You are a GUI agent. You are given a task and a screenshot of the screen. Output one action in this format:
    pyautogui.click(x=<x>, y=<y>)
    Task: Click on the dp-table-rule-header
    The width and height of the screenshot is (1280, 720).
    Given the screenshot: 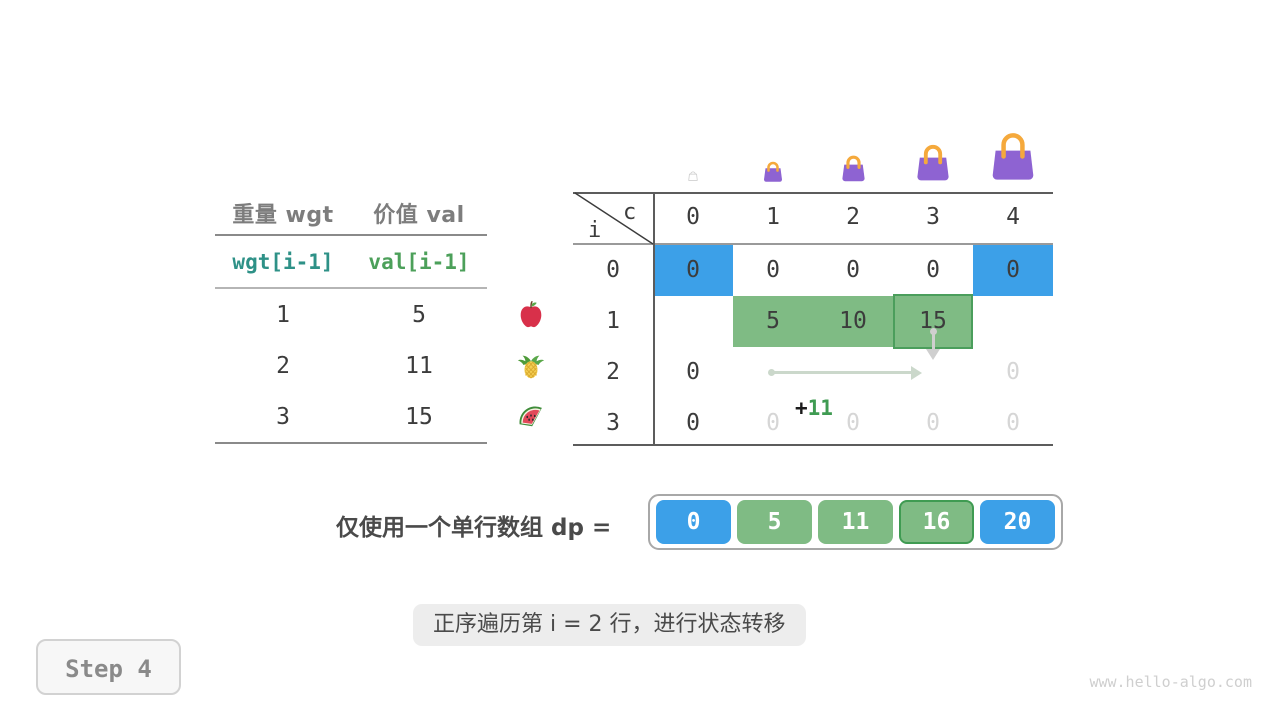 What is the action you would take?
    pyautogui.click(x=813, y=244)
    